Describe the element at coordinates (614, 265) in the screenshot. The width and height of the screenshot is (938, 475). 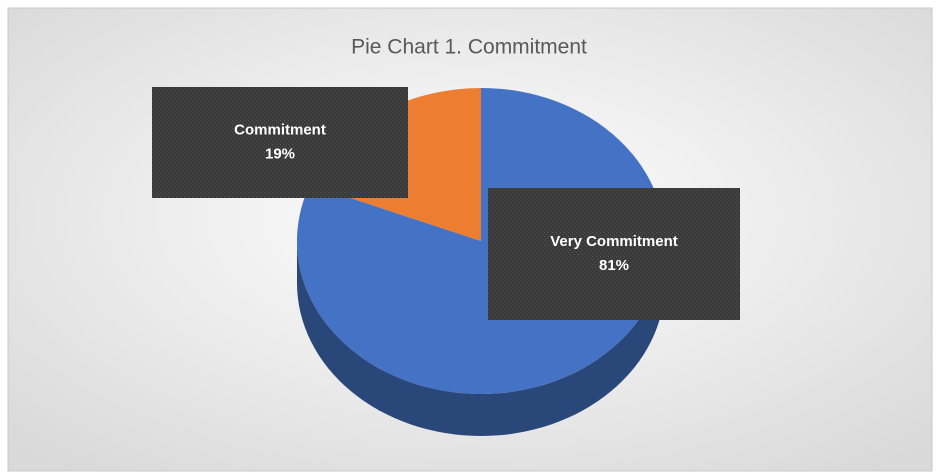
I see `data-label-value: 81%` at that location.